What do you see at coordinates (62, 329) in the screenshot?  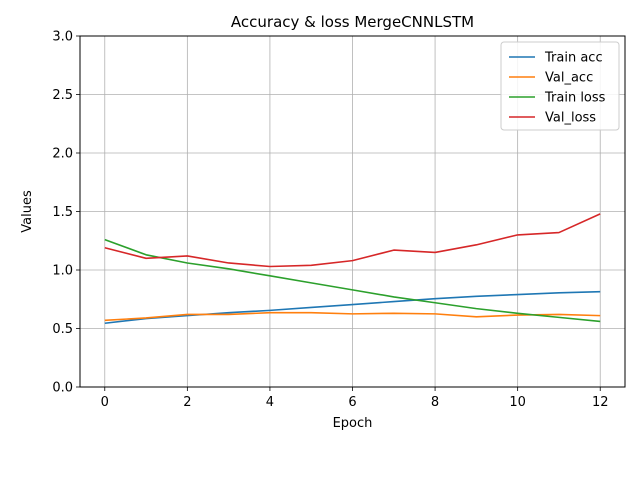 I see `y-tick-label: 0.5` at bounding box center [62, 329].